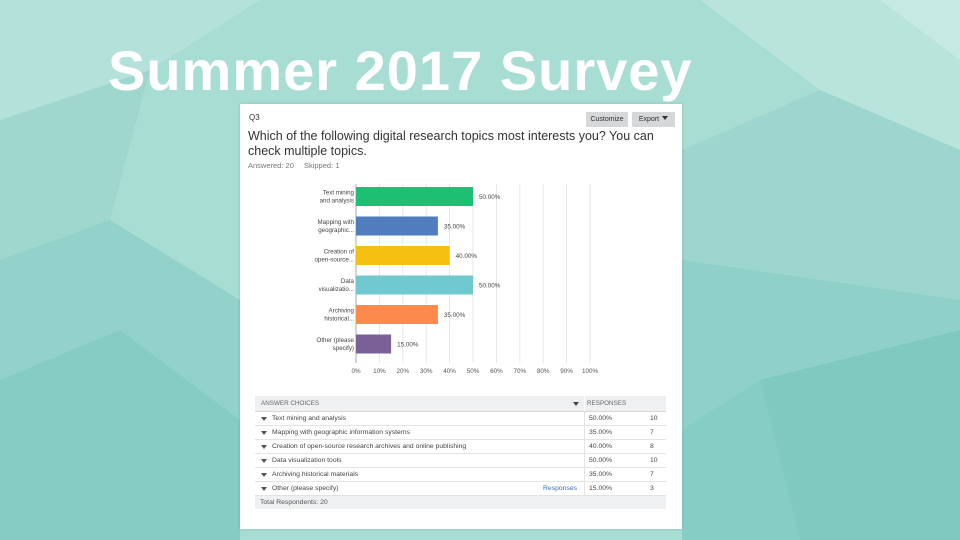  I want to click on answer-choice-label: Text mining and analysis, so click(309, 418).